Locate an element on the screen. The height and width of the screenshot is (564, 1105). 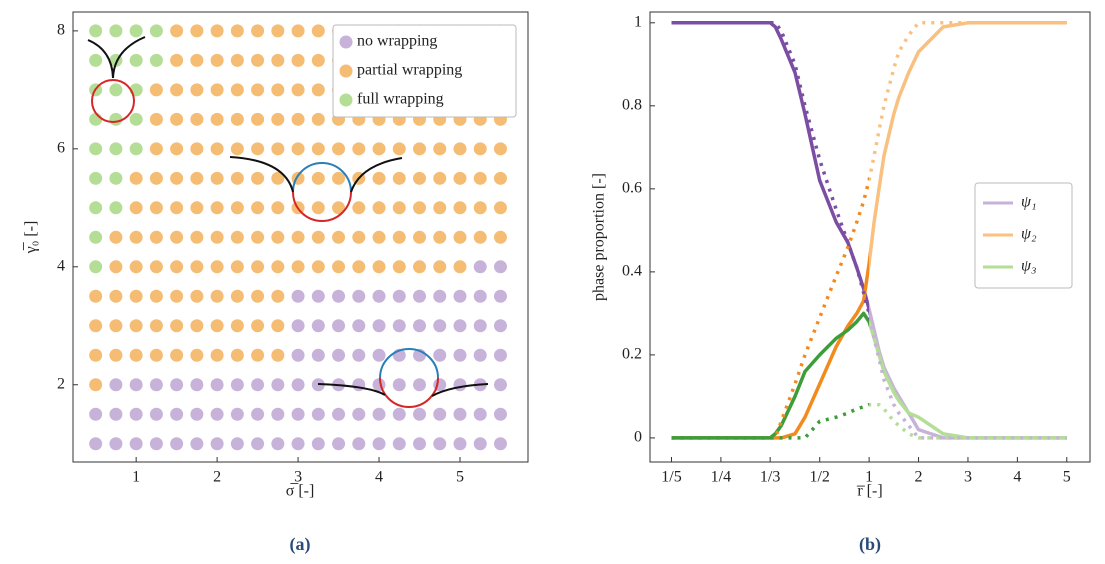
legend: no wrapping partial wrapping full wrapping is located at coordinates (424, 71).